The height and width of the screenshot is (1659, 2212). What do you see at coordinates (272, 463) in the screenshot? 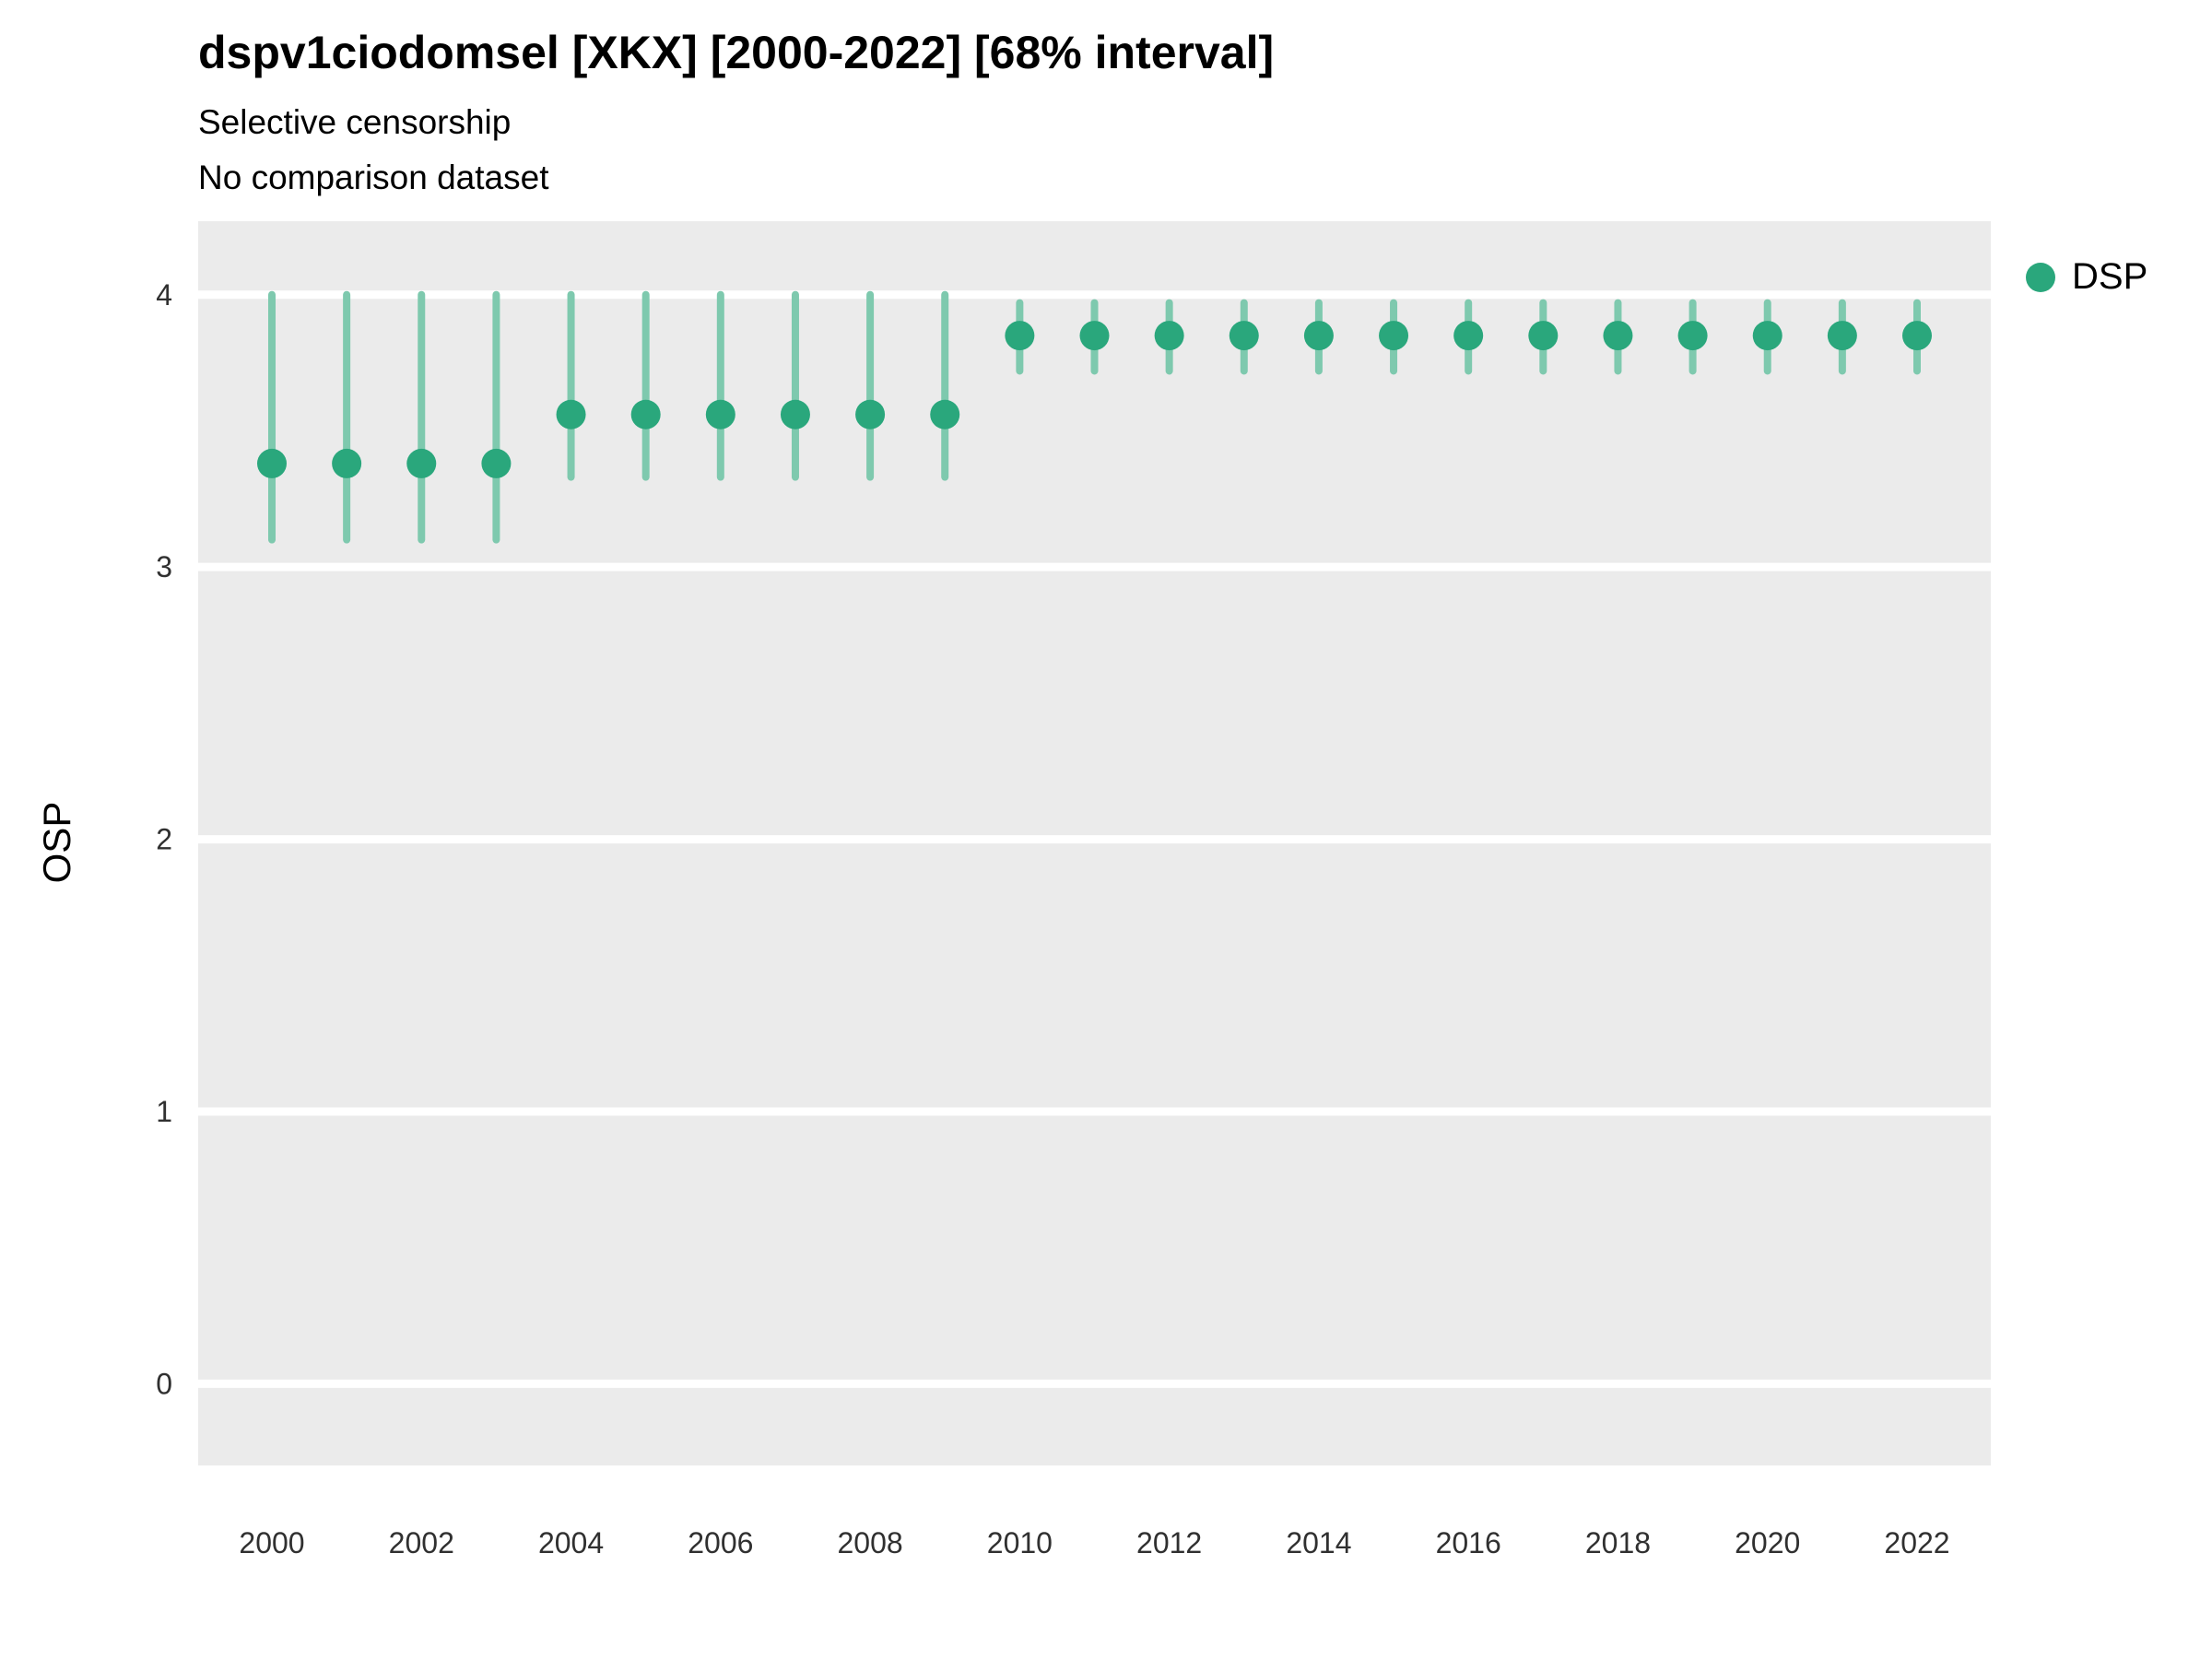
I see `data-point-2000` at bounding box center [272, 463].